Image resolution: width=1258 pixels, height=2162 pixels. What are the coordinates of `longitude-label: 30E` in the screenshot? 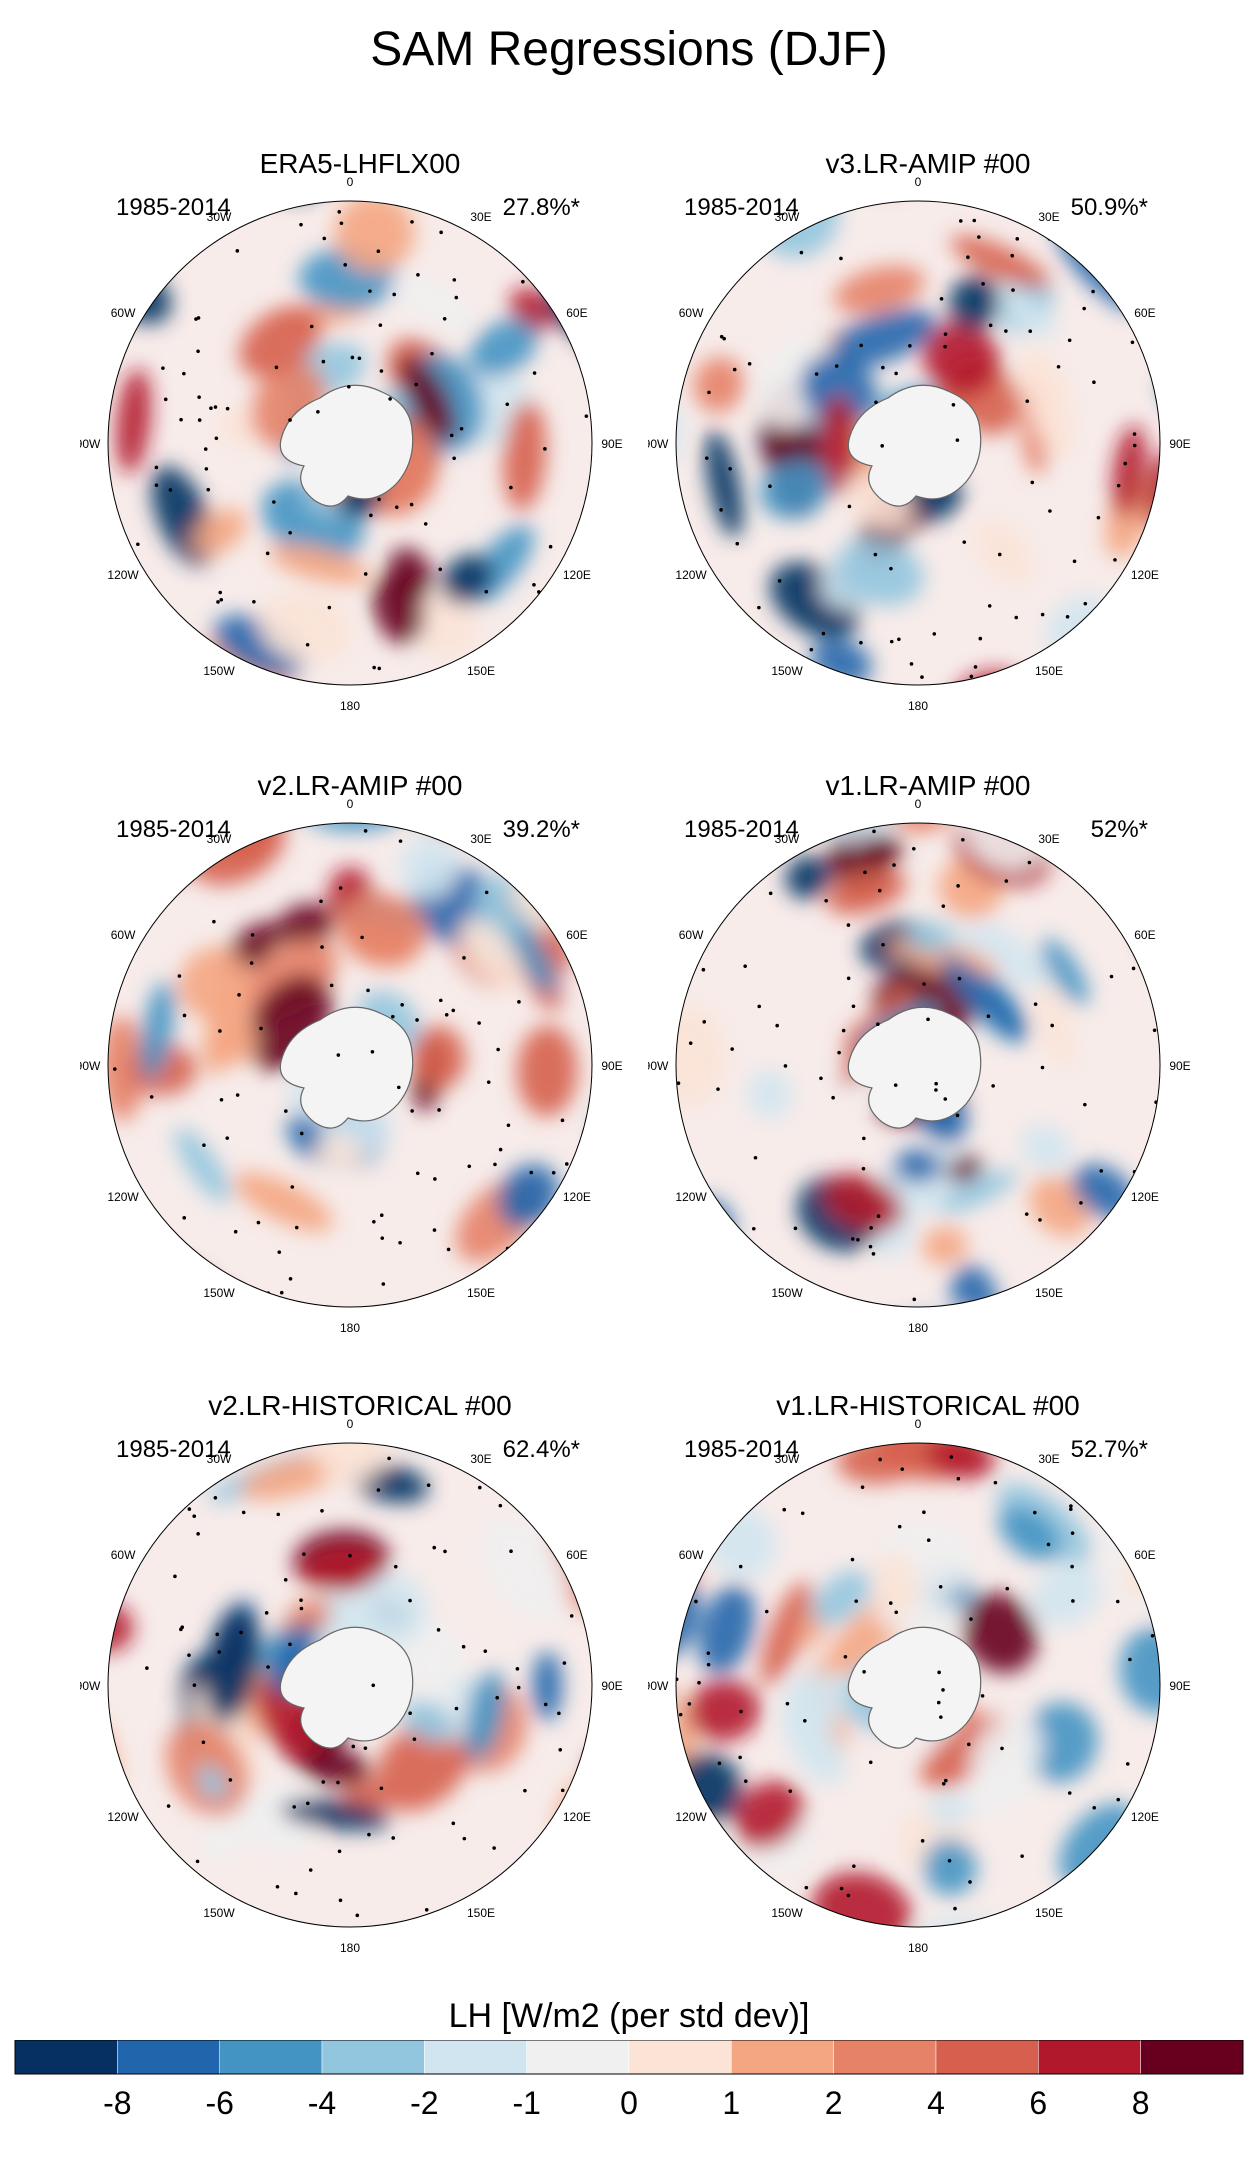 It's located at (480, 839).